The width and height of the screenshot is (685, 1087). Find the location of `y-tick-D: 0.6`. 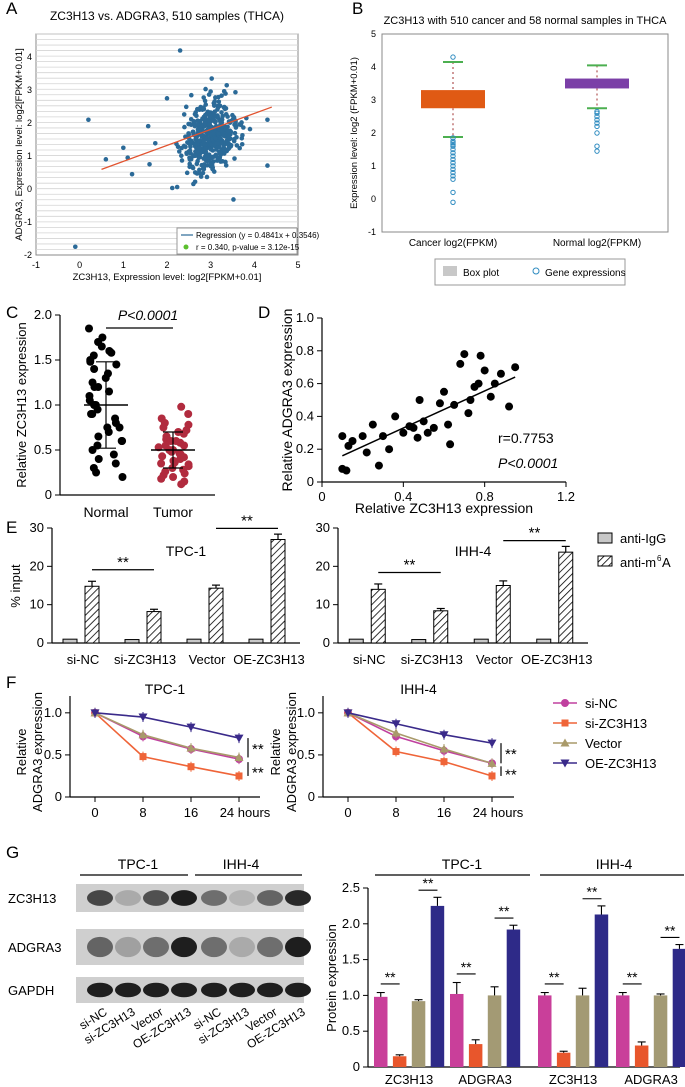

y-tick-D: 0.6 is located at coordinates (305, 383).